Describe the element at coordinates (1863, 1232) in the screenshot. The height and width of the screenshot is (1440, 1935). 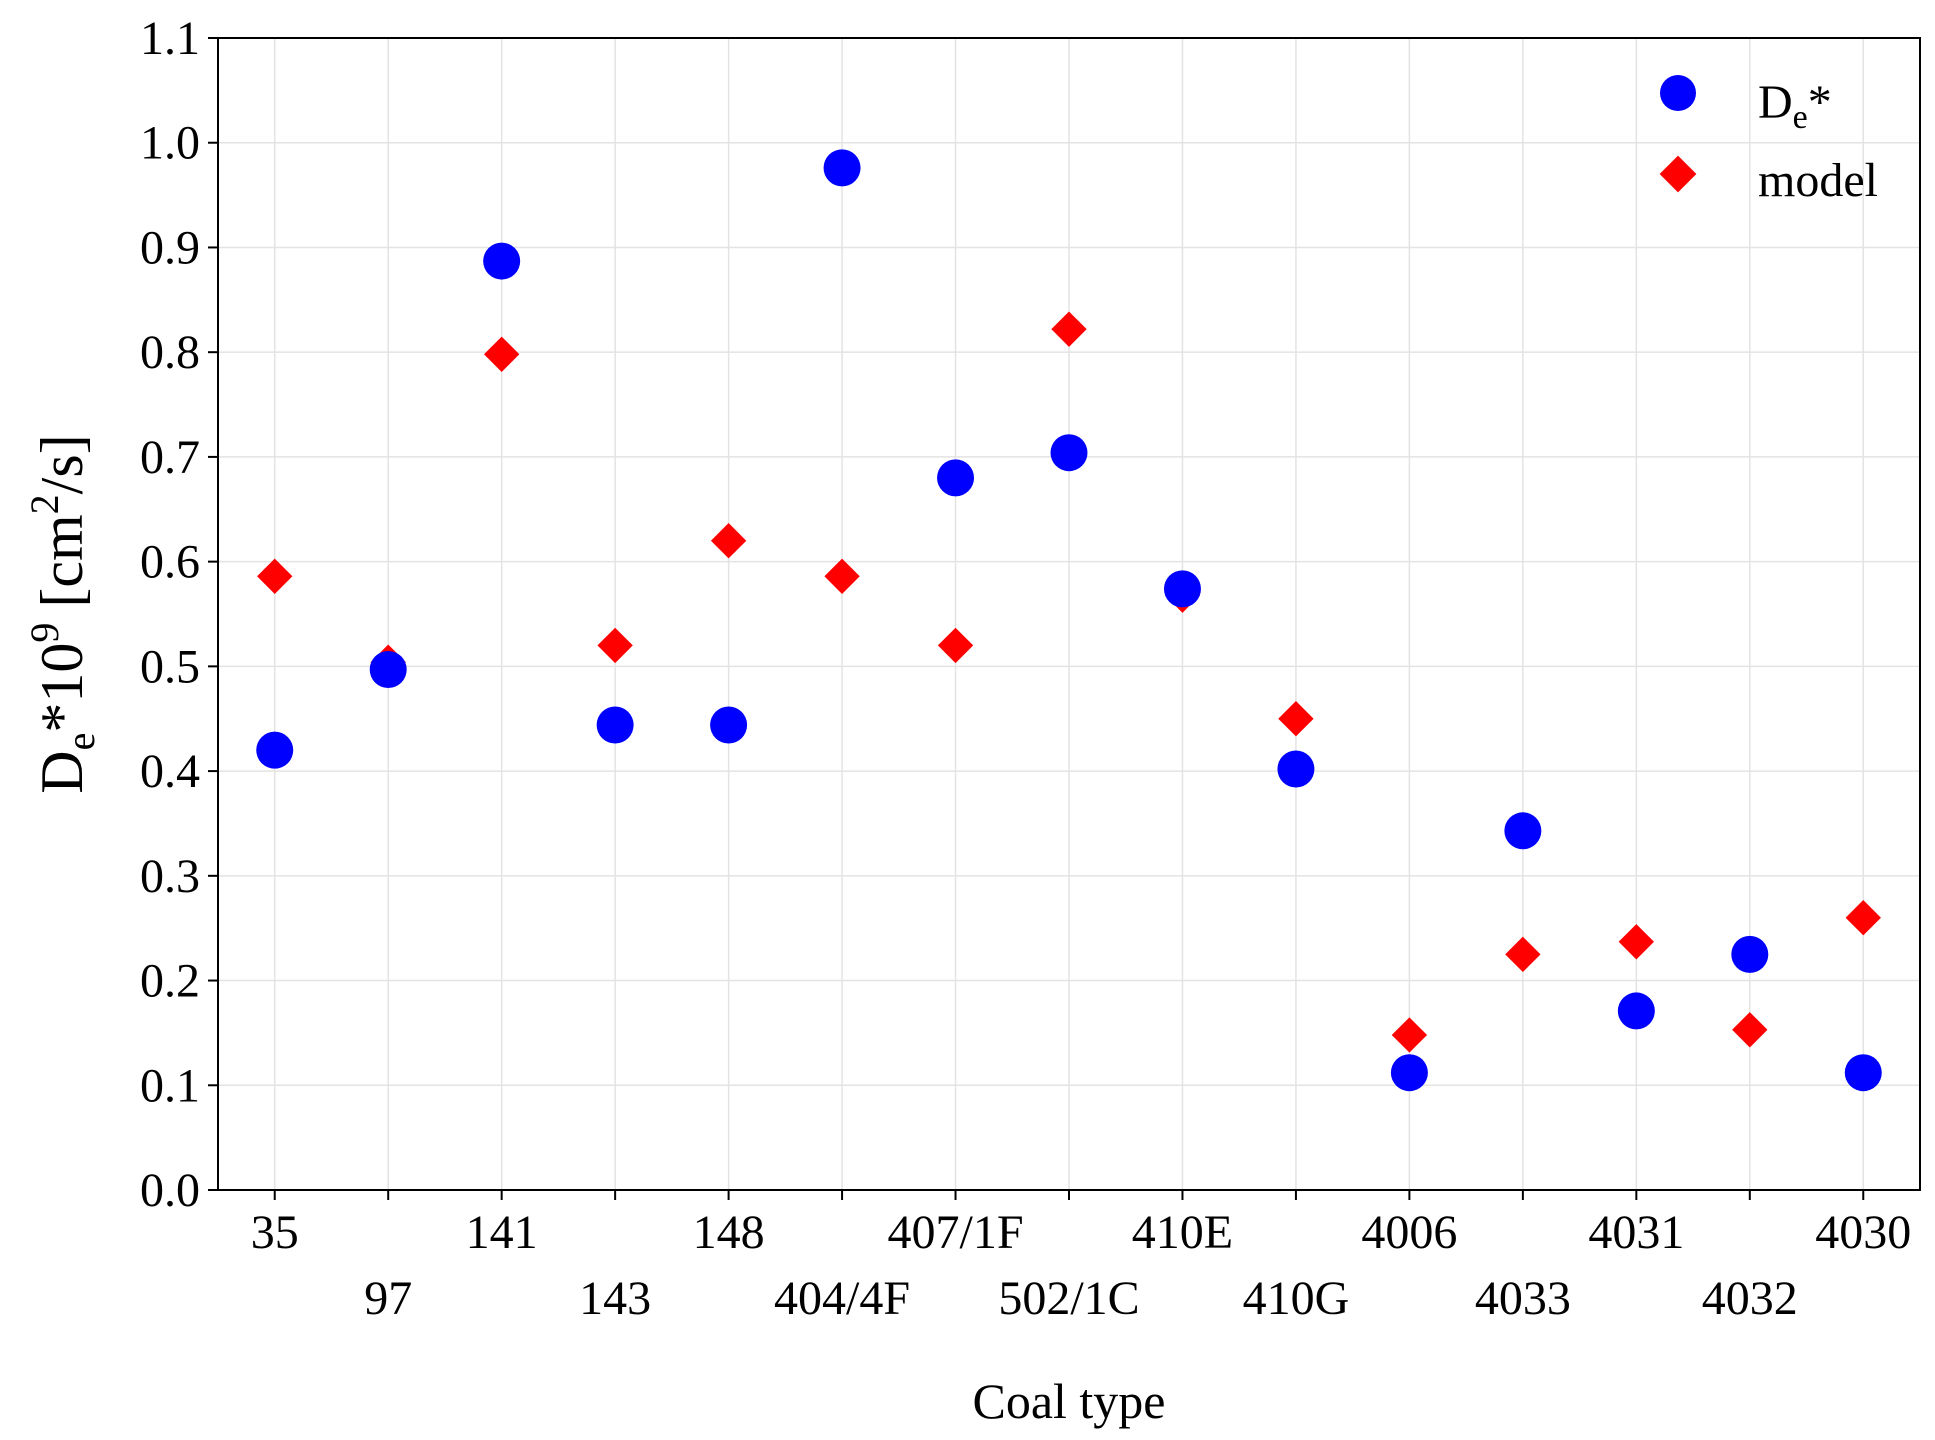
I see `x-tick-label: 4030` at that location.